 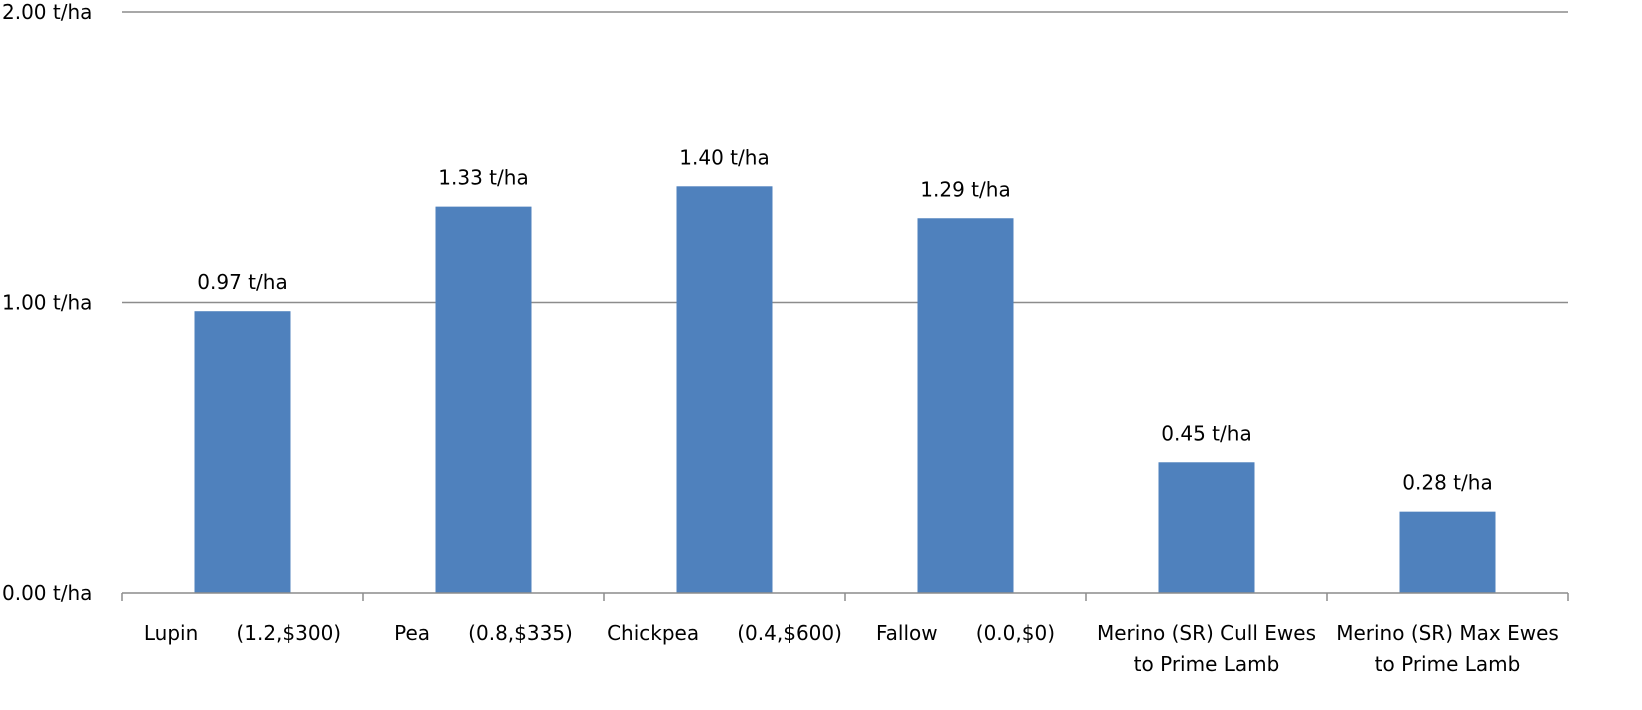 What do you see at coordinates (47, 12) in the screenshot?
I see `y-tick-label: 2.00 t/ha` at bounding box center [47, 12].